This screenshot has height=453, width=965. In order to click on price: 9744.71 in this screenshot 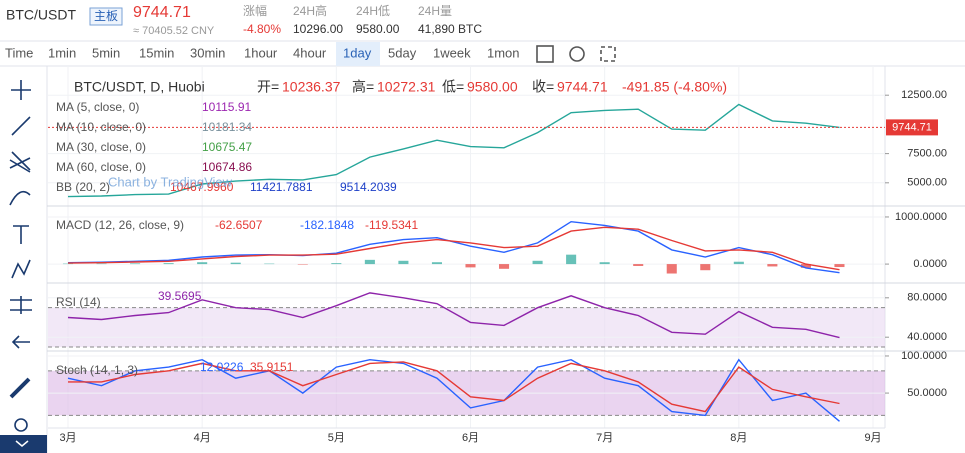, I will do `click(162, 12)`.